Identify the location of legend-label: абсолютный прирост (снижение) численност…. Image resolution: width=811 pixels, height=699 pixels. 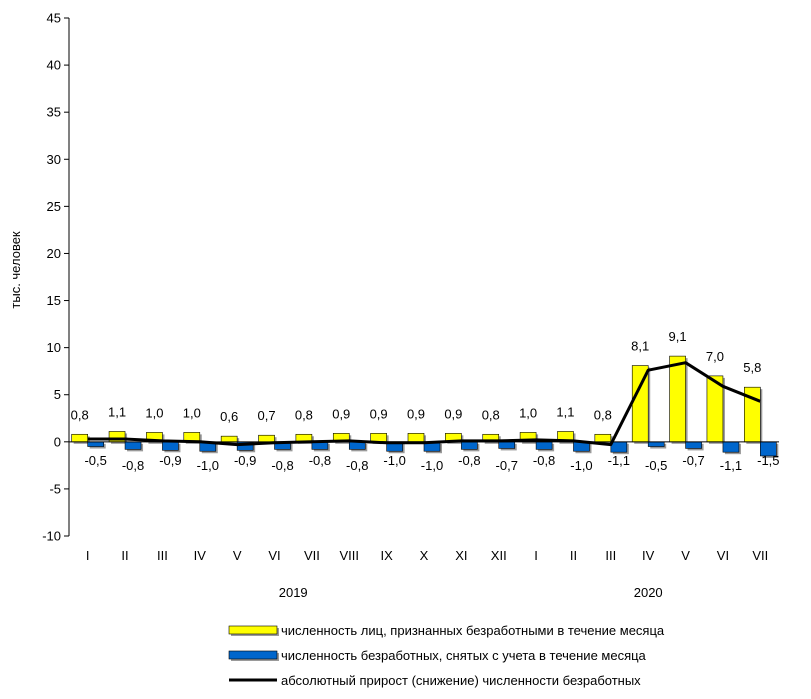
(461, 680).